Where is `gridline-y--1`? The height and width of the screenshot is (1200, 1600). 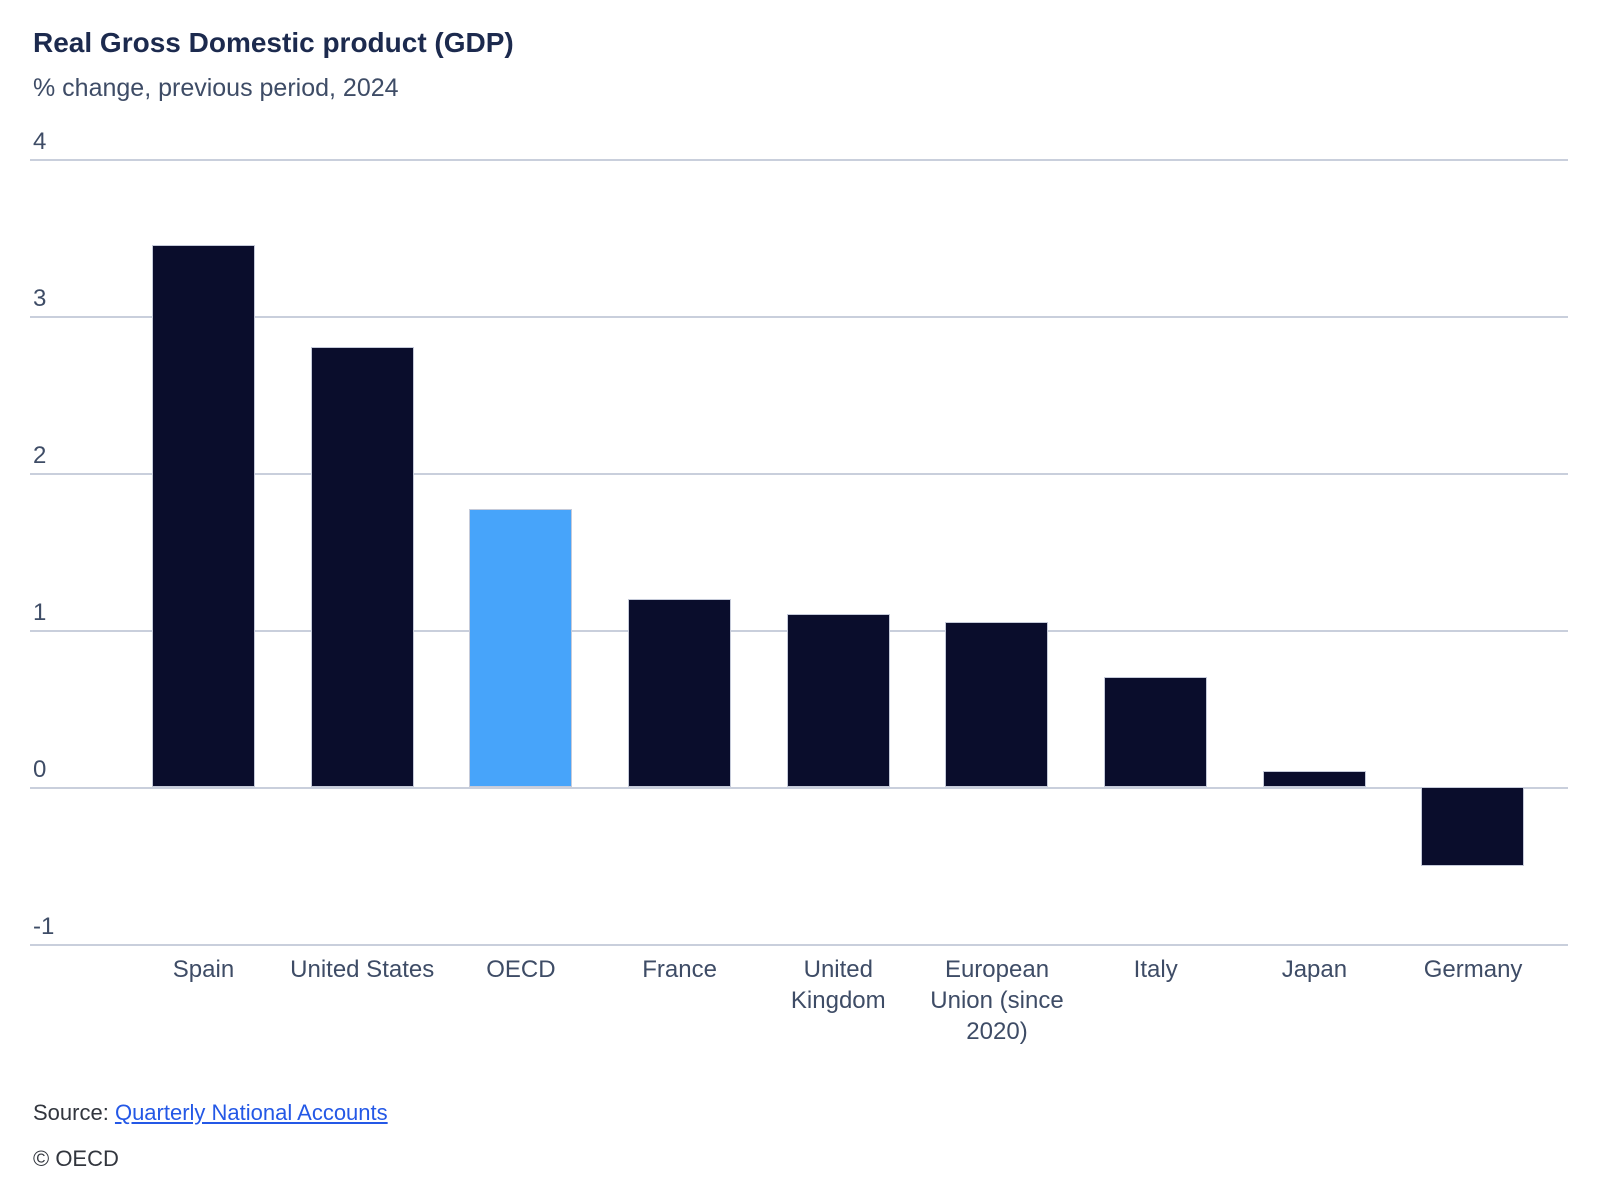 gridline-y--1 is located at coordinates (799, 945).